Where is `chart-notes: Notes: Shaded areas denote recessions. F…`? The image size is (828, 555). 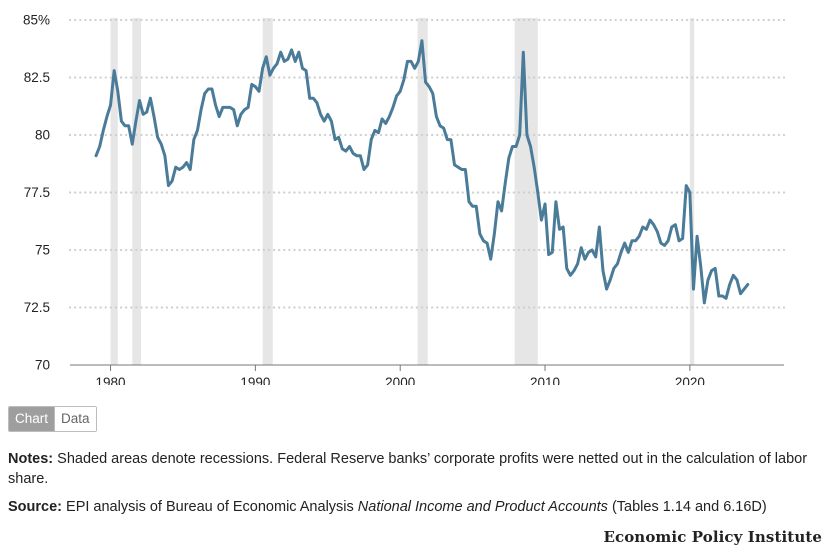 chart-notes: Notes: Shaded areas denote recessions. F… is located at coordinates (414, 469).